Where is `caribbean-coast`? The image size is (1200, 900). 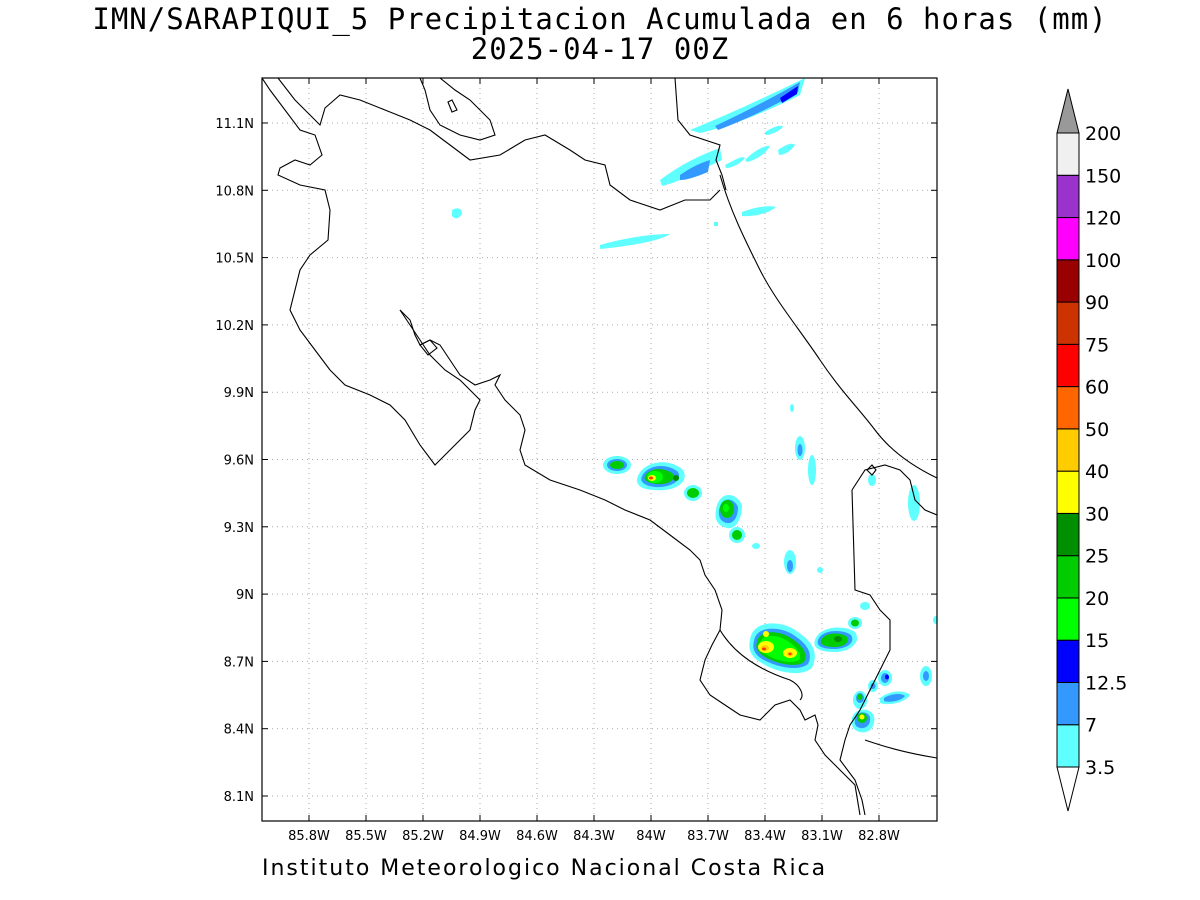
caribbean-coast is located at coordinates (828, 326).